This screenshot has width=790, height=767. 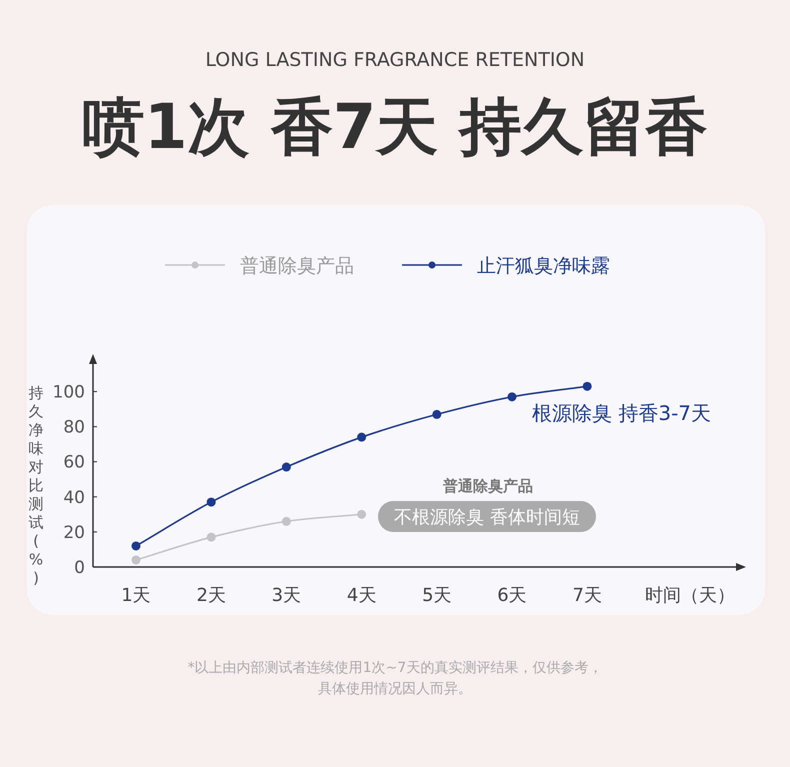 What do you see at coordinates (487, 517) in the screenshot?
I see `annotation: 不根源除臭 香体时间短` at bounding box center [487, 517].